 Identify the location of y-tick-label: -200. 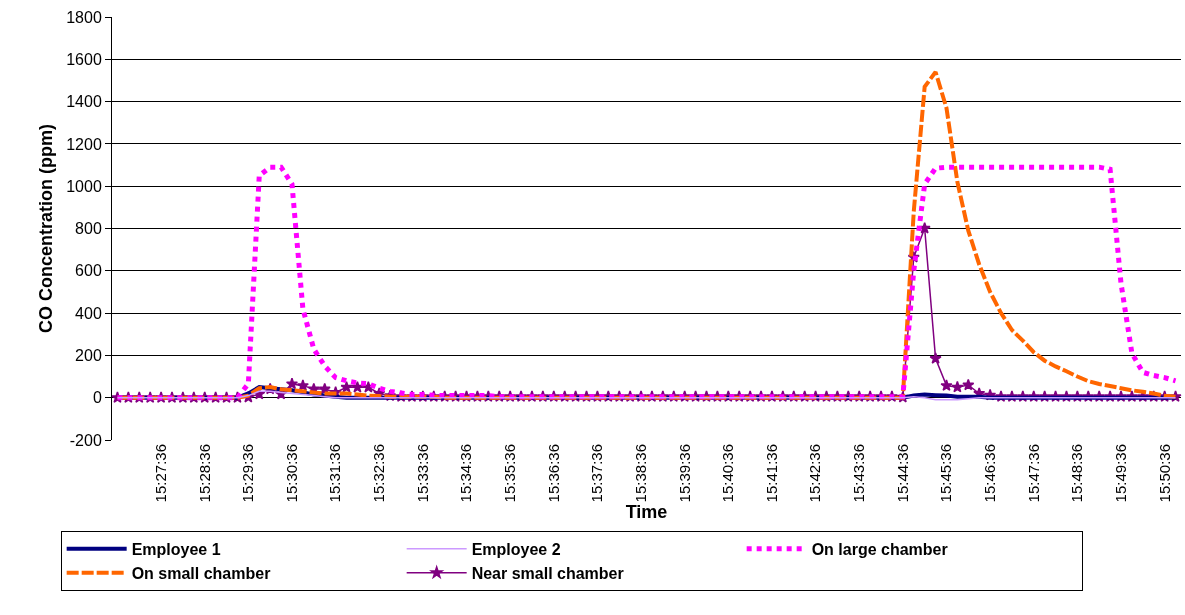
(85, 440).